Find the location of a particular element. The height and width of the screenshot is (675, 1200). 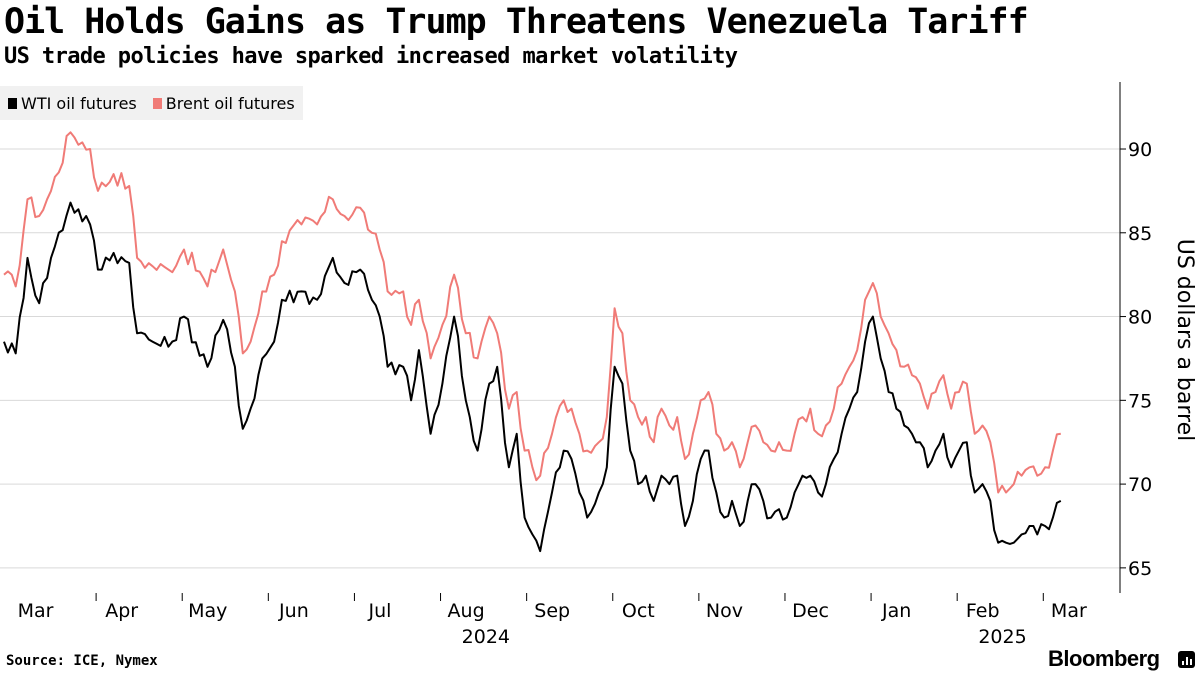

y-tick-label-80: 80 is located at coordinates (1140, 318).